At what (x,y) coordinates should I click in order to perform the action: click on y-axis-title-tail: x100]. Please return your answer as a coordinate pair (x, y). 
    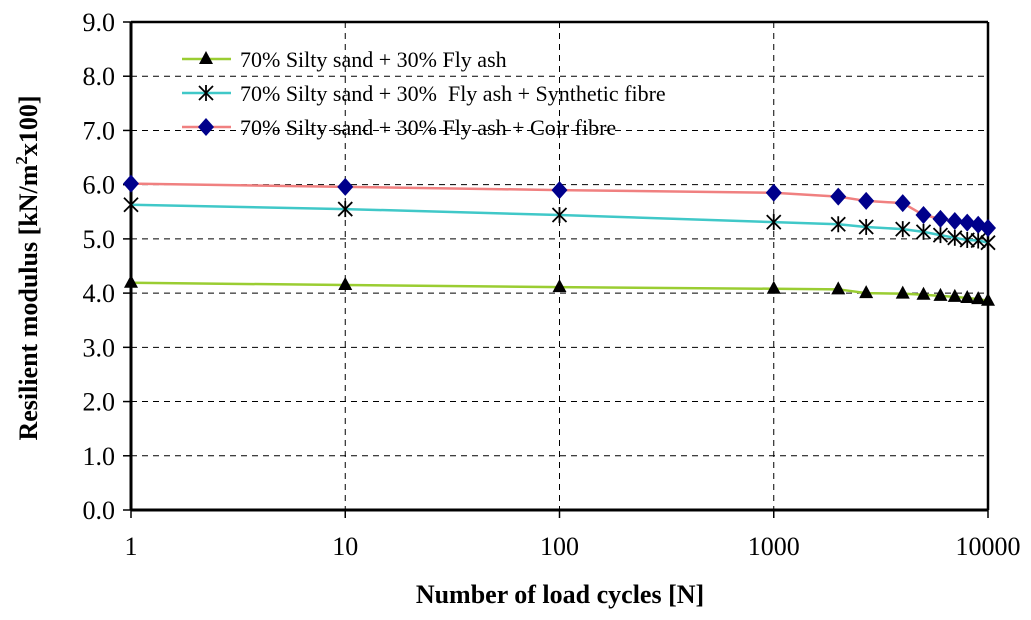
    Looking at the image, I should click on (28, 125).